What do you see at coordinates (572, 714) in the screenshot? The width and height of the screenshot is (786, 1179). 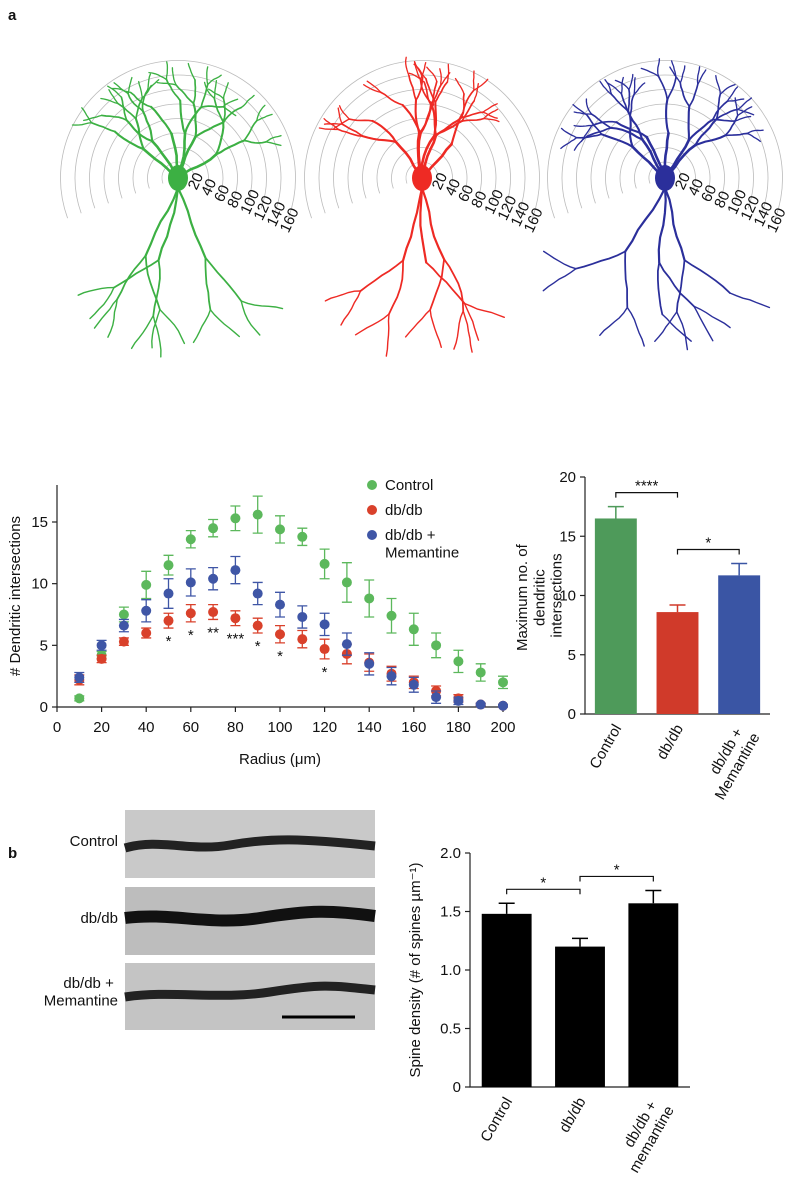 I see `y-tick-label: 0` at bounding box center [572, 714].